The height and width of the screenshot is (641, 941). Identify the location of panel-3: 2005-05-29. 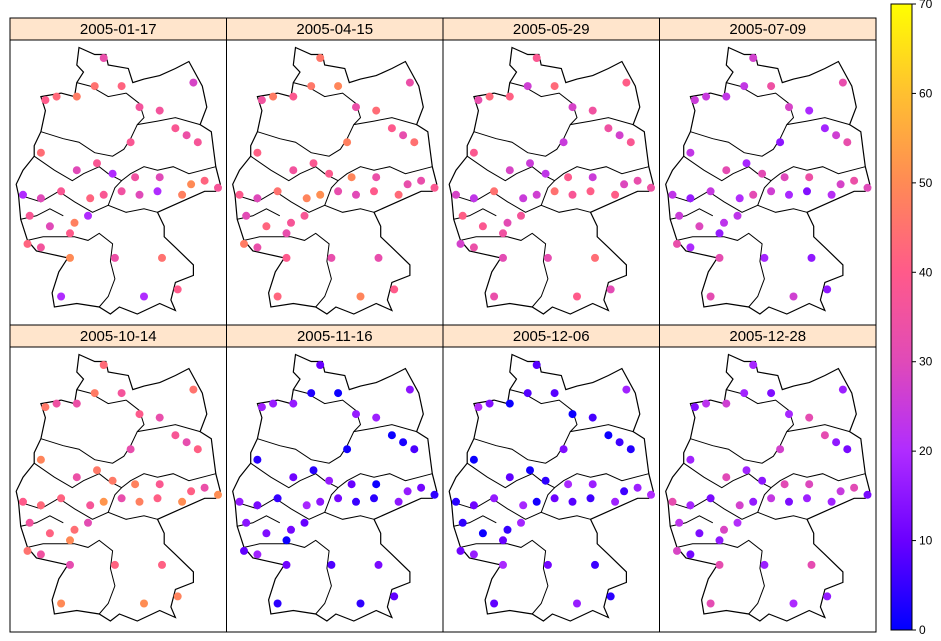
(551, 171).